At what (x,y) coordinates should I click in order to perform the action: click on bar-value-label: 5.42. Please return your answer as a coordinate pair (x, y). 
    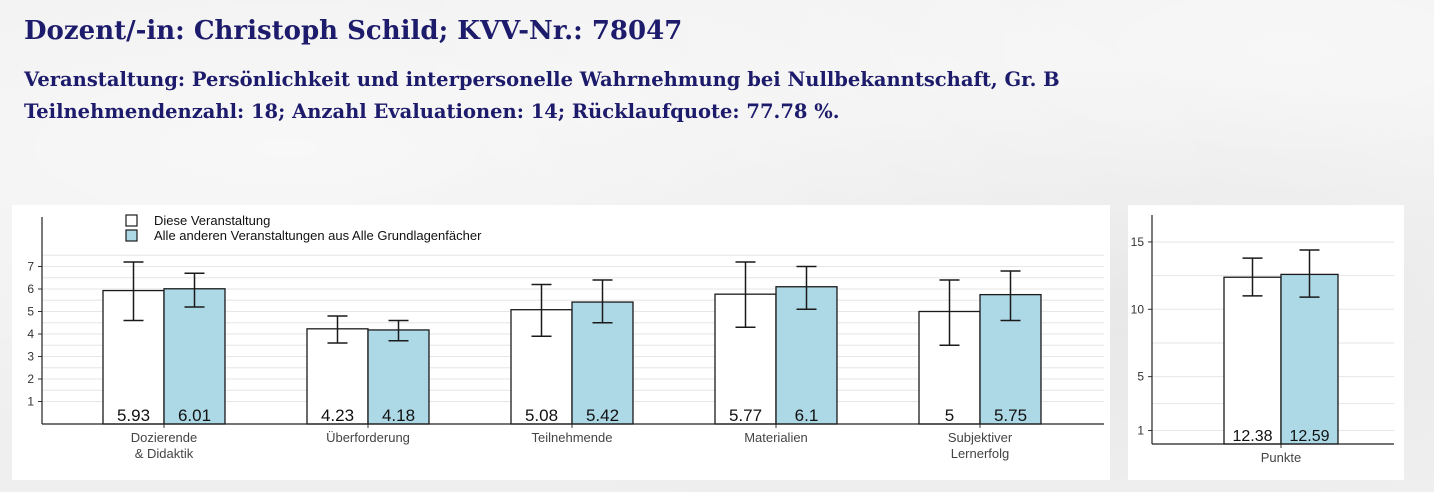
    Looking at the image, I should click on (602, 415).